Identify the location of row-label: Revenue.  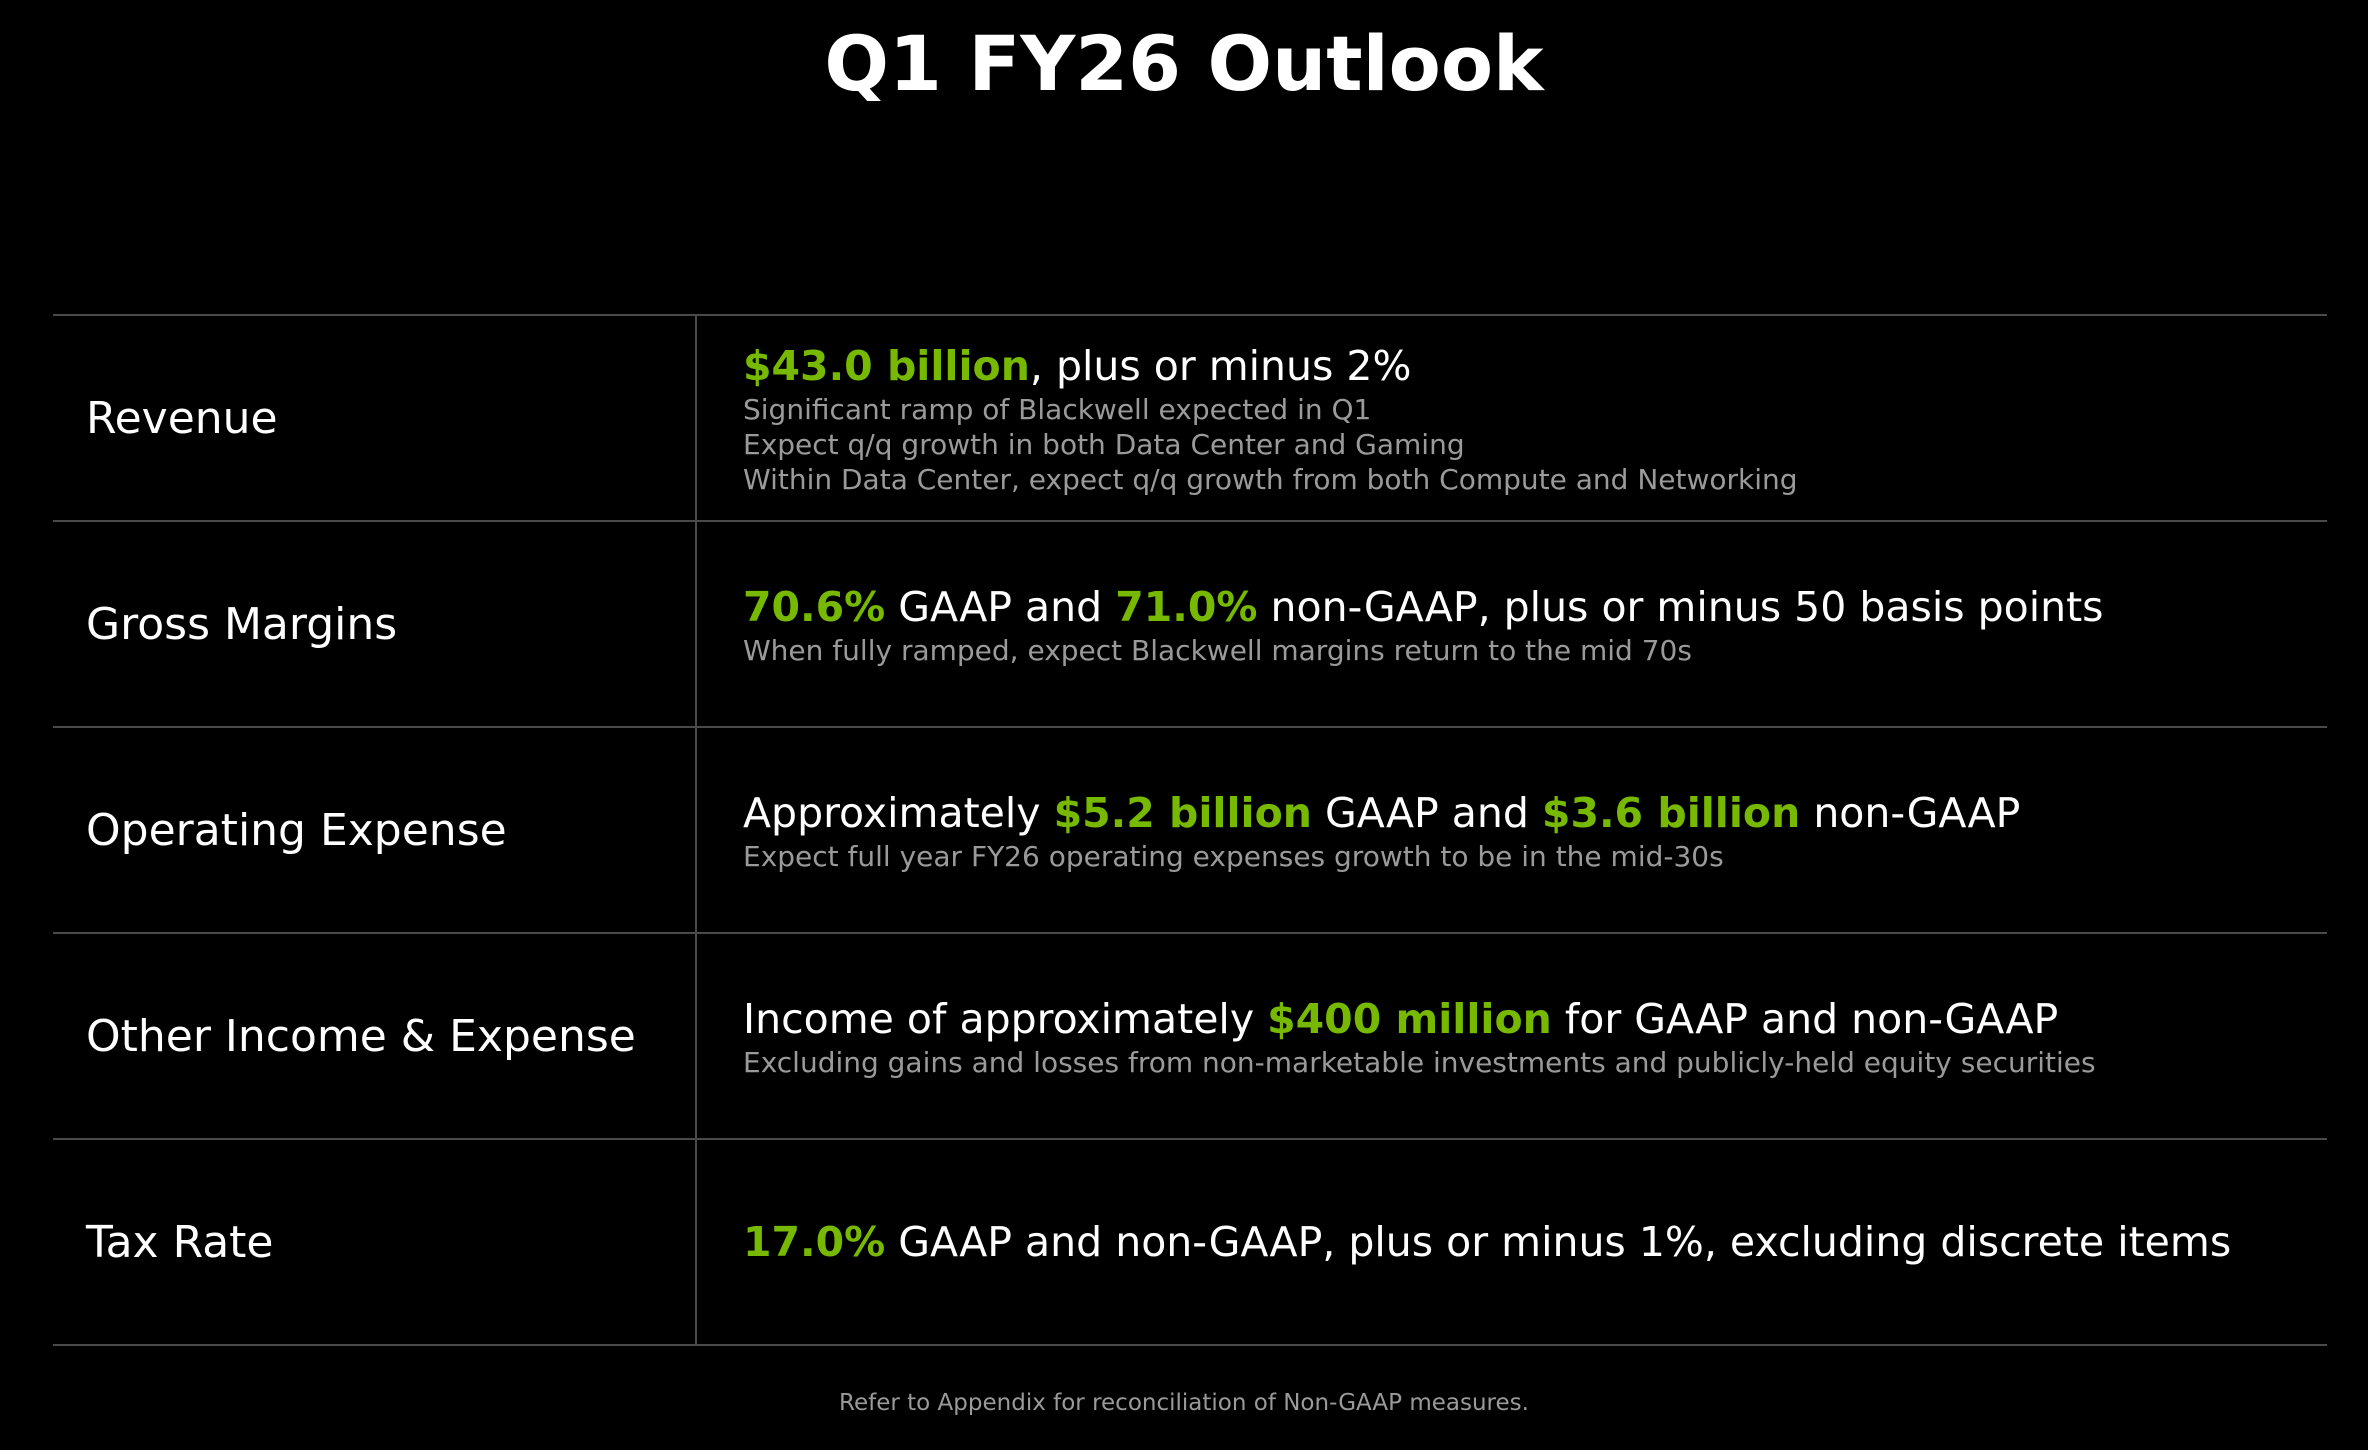
(182, 418).